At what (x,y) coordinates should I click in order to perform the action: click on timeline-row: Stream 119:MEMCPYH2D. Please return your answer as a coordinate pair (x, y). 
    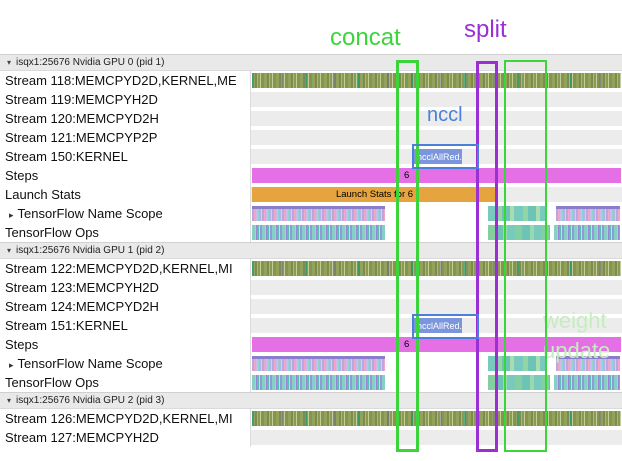
    Looking at the image, I should click on (311, 99).